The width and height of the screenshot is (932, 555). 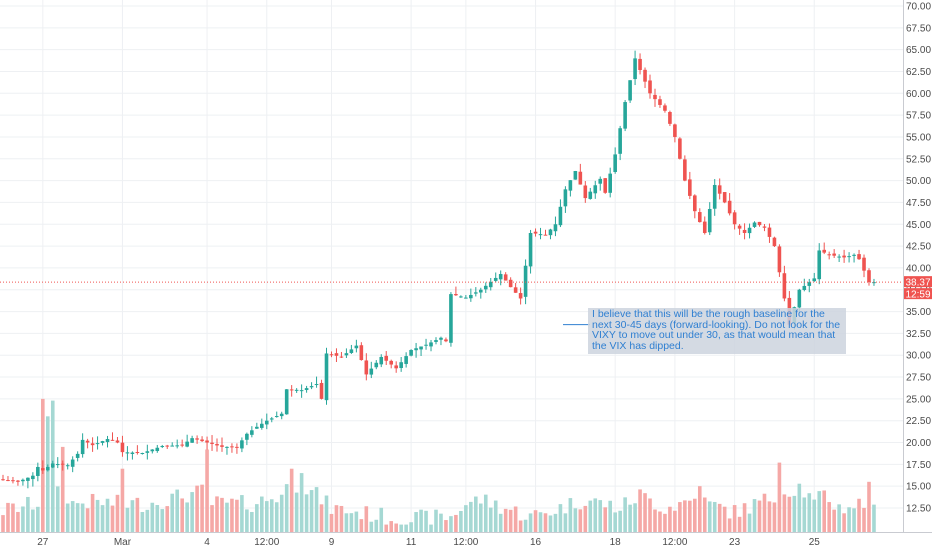 I want to click on y-tick-label: 60.00, so click(x=918, y=94).